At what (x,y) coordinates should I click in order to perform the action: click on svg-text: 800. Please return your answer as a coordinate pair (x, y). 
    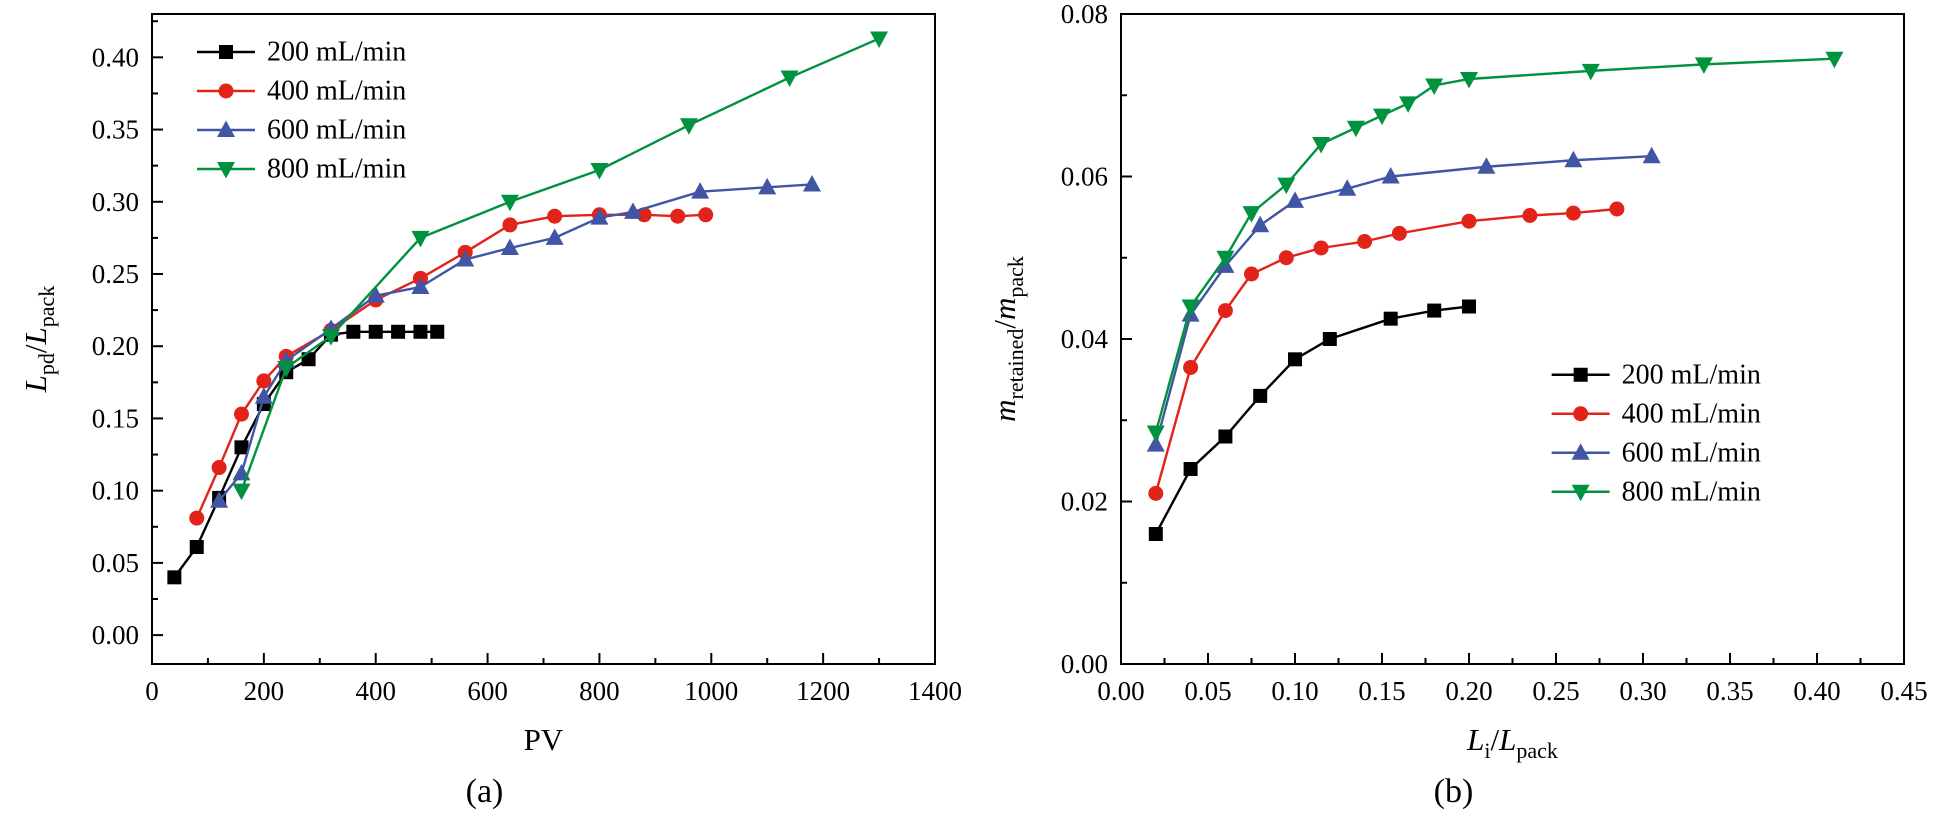
    Looking at the image, I should click on (599, 691).